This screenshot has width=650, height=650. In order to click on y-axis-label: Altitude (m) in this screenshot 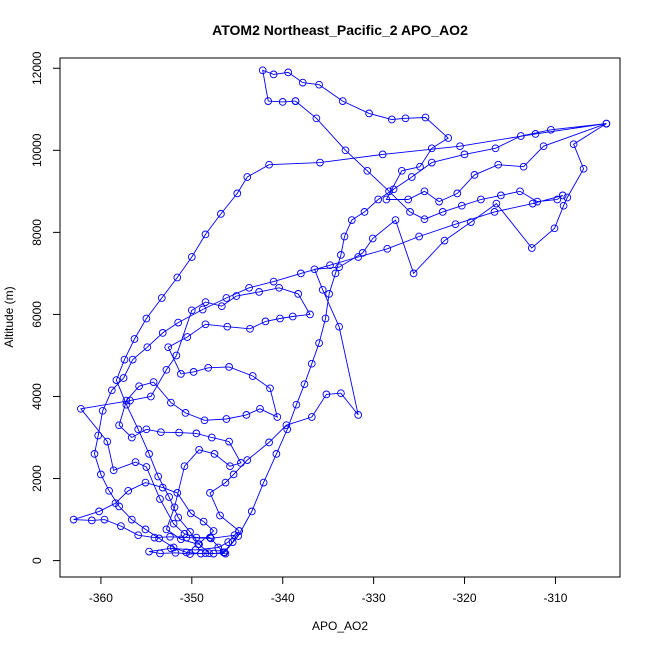, I will do `click(9, 316)`.